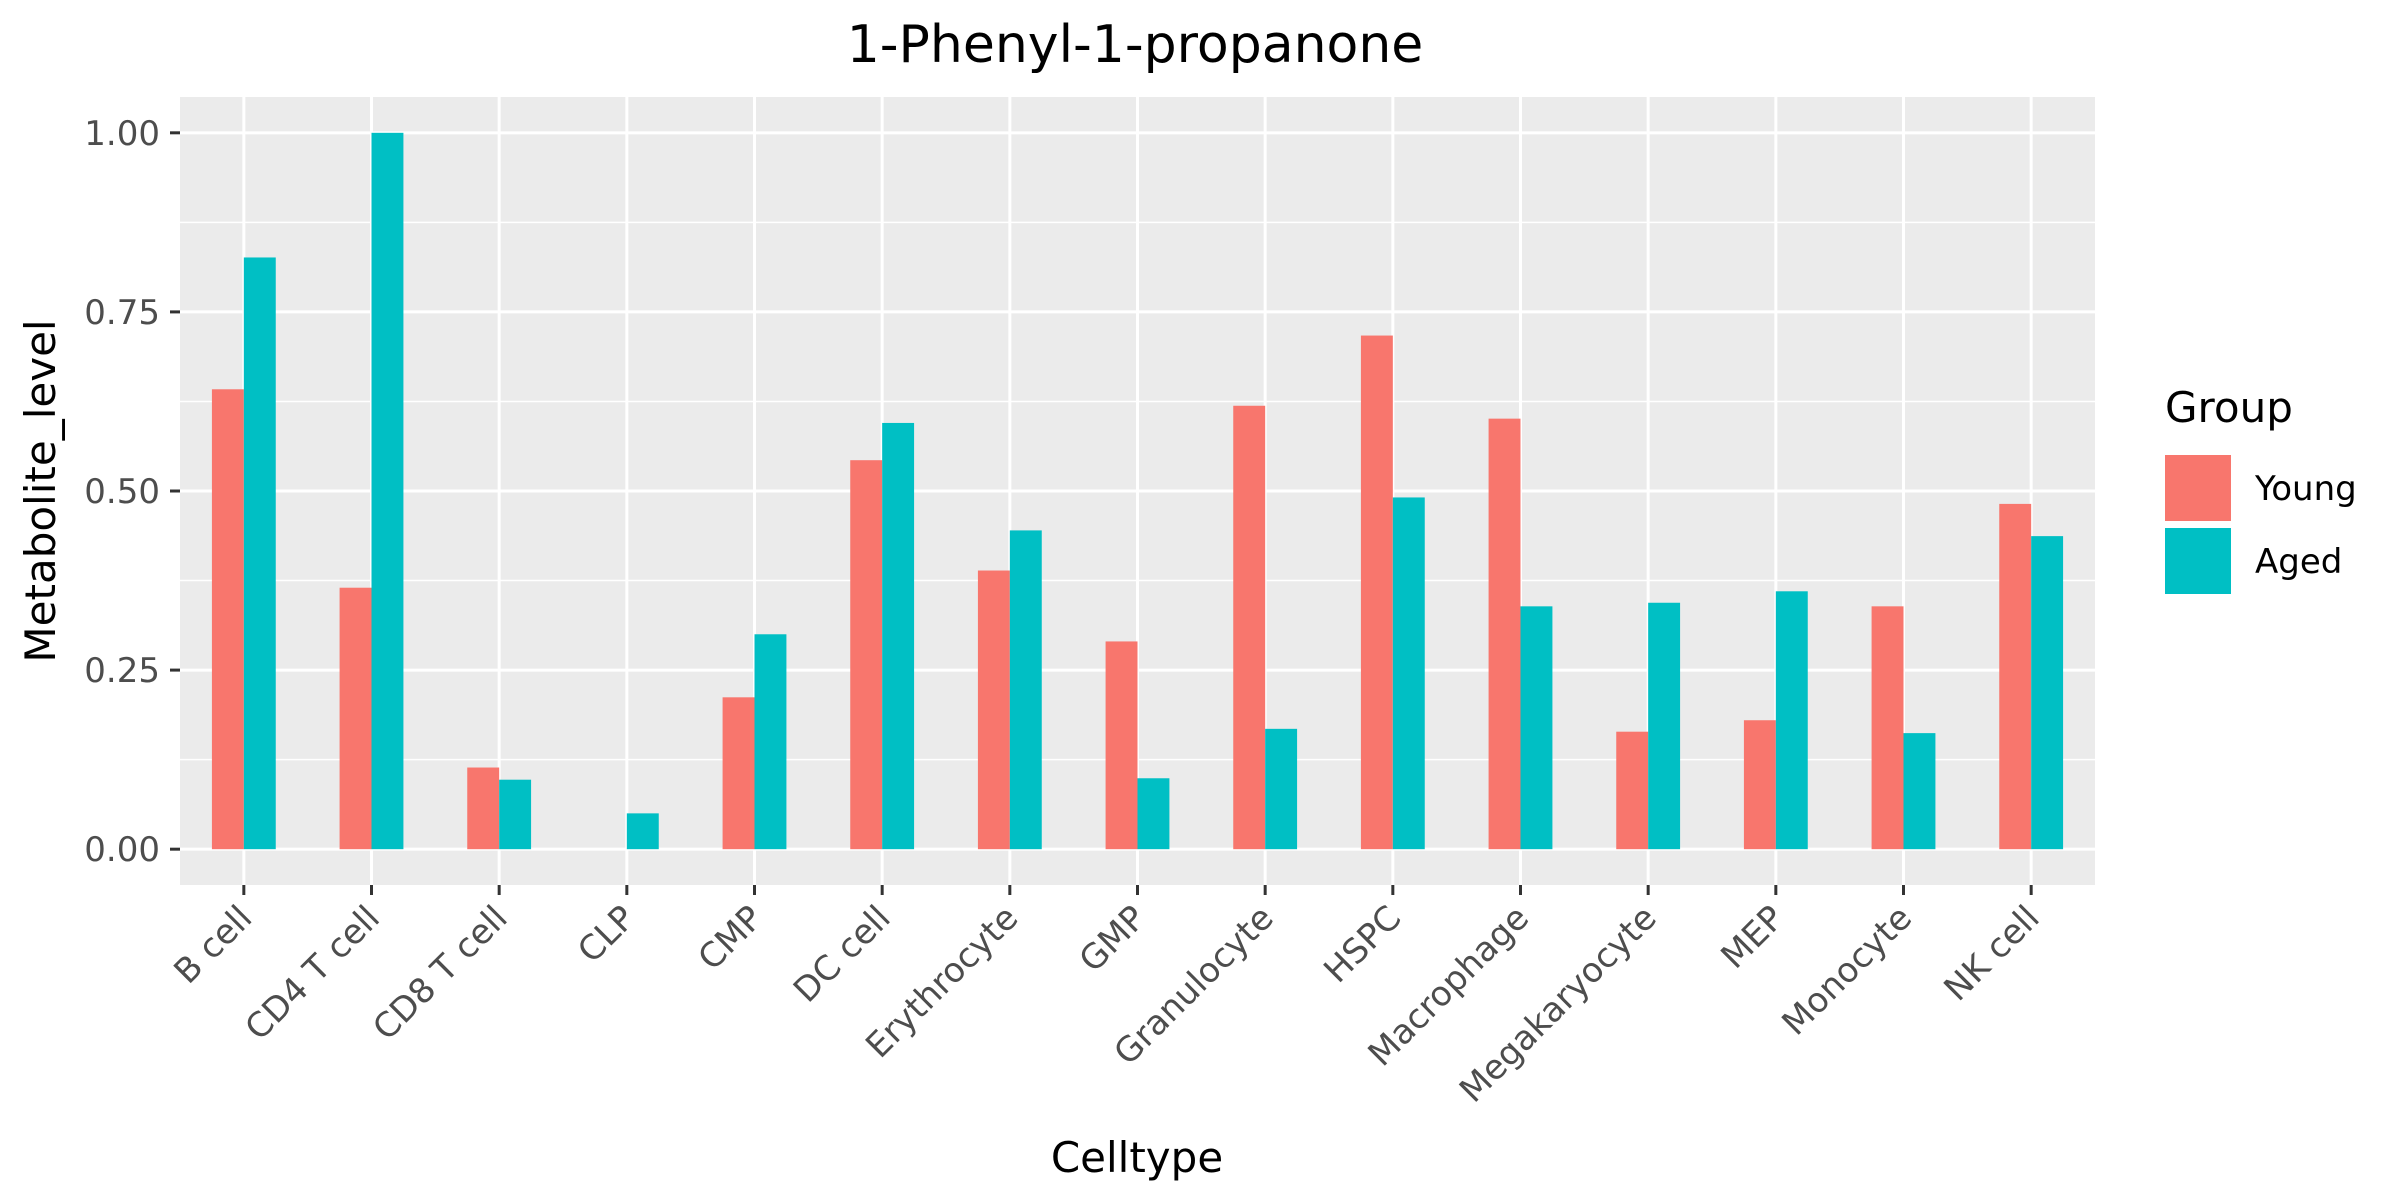  I want to click on y-tick-label: 0.00, so click(122, 850).